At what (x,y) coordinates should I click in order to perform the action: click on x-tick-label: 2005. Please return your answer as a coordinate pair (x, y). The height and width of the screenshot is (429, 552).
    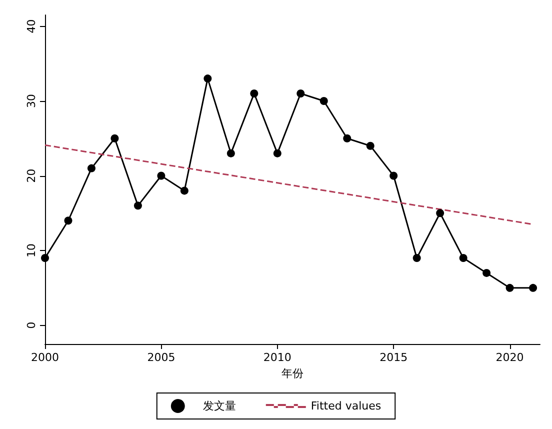
    Looking at the image, I should click on (161, 357).